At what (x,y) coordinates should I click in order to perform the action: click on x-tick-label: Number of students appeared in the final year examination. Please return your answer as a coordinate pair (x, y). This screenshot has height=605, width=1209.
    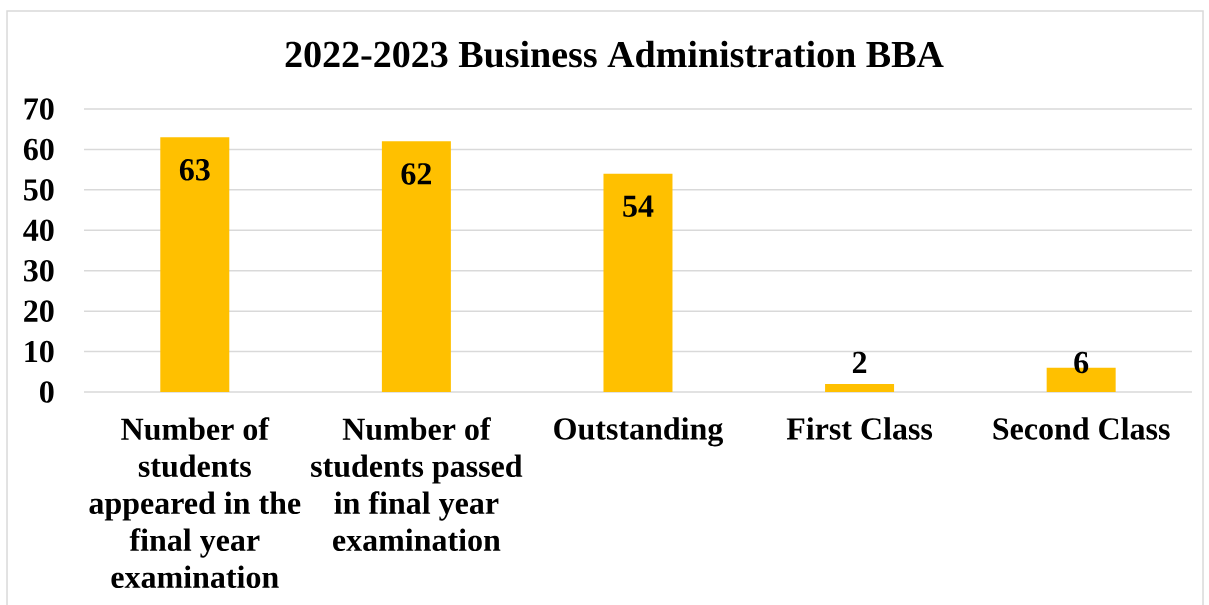
    Looking at the image, I should click on (195, 503).